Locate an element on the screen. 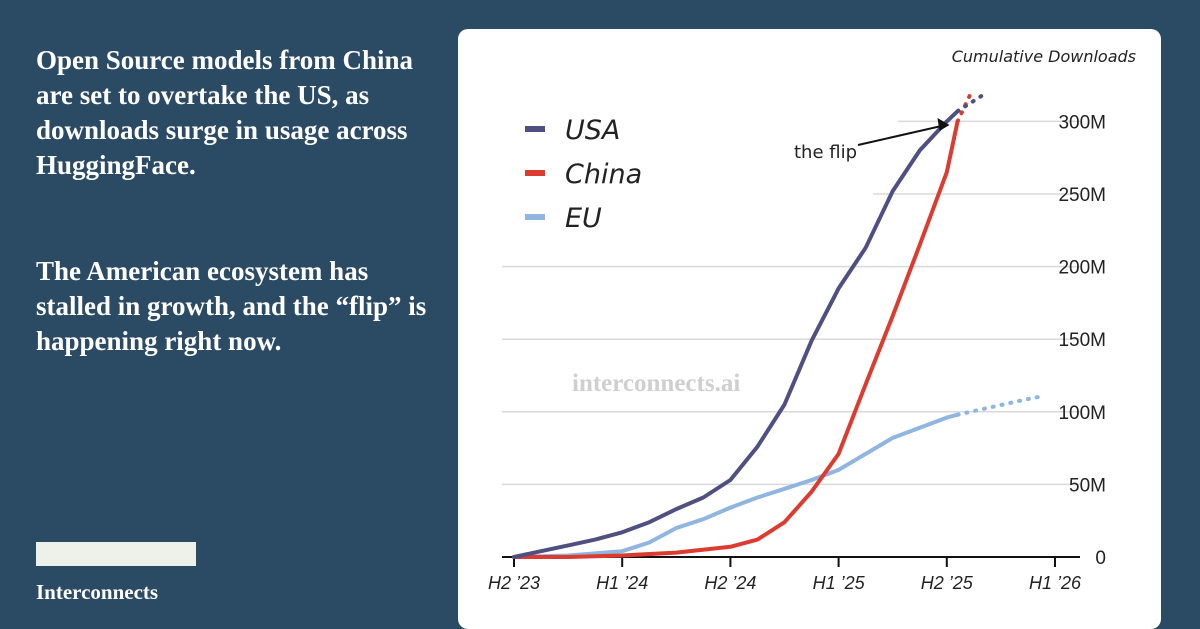 The image size is (1200, 629). annotation-arrow is located at coordinates (899, 135).